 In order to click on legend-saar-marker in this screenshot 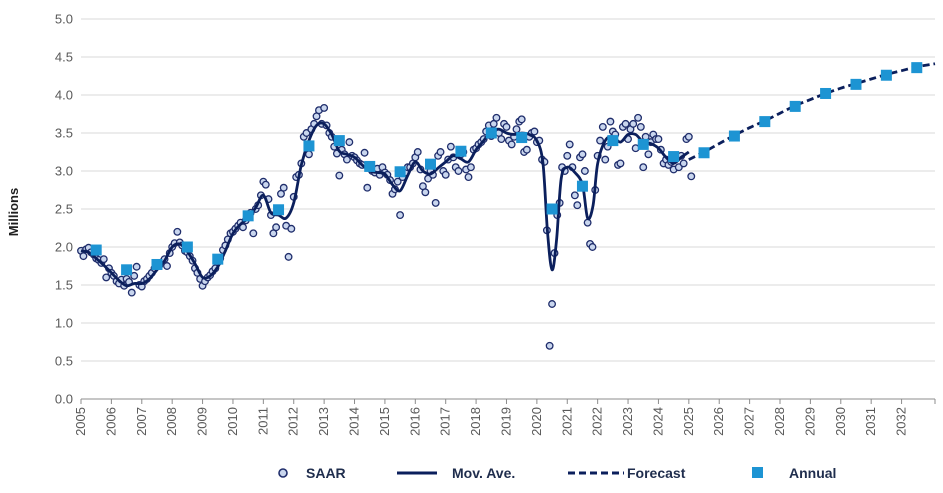, I will do `click(283, 473)`.